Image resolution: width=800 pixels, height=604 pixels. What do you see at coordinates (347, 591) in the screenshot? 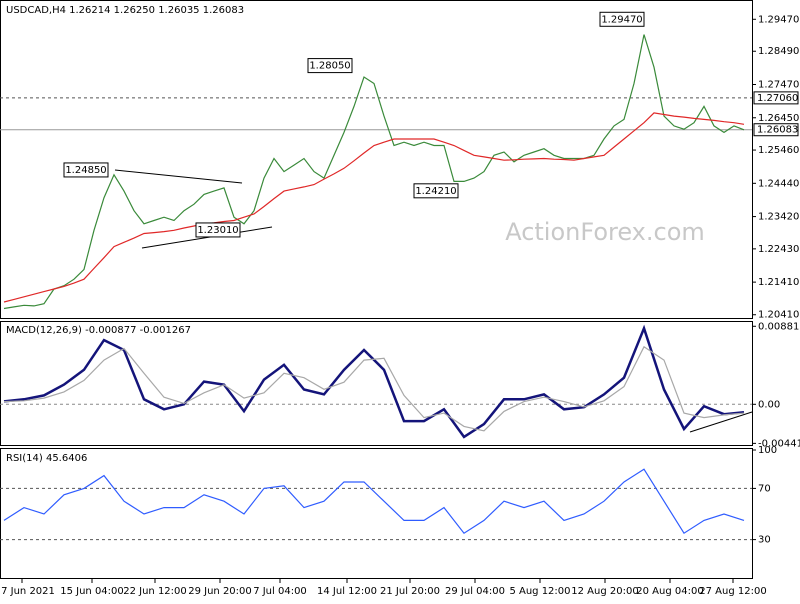
I see `x-tick-label: 14 Jul 12:00` at bounding box center [347, 591].